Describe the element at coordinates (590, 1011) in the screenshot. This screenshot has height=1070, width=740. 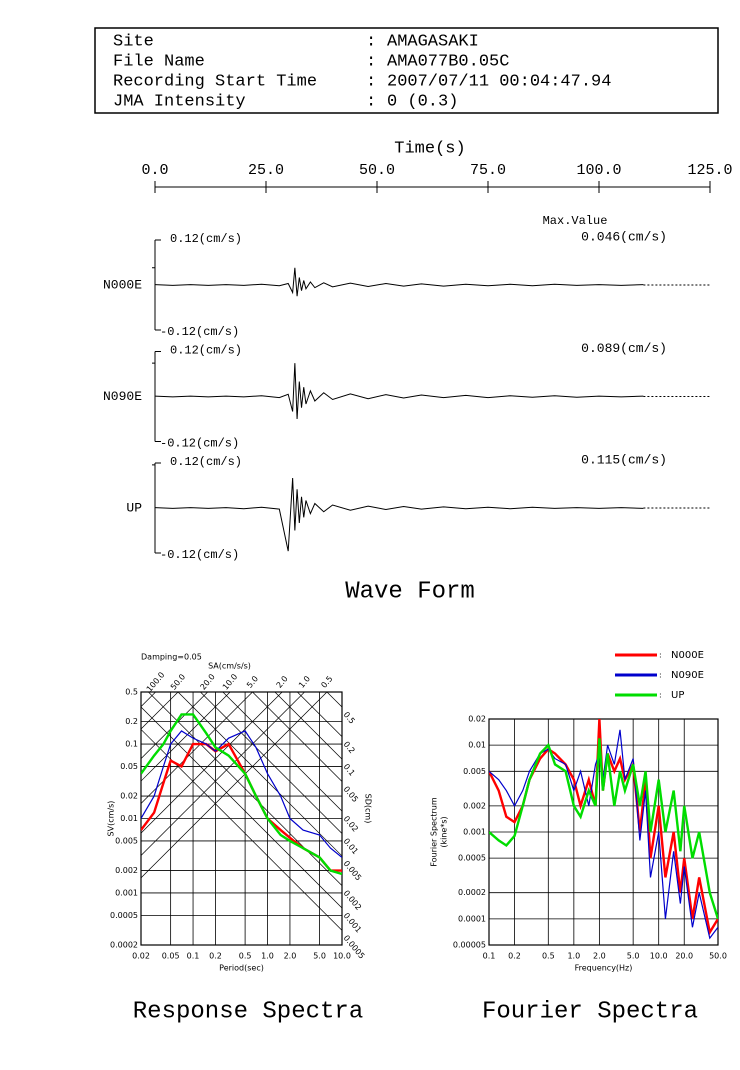
I see `chart-title: Fourier Spectra` at that location.